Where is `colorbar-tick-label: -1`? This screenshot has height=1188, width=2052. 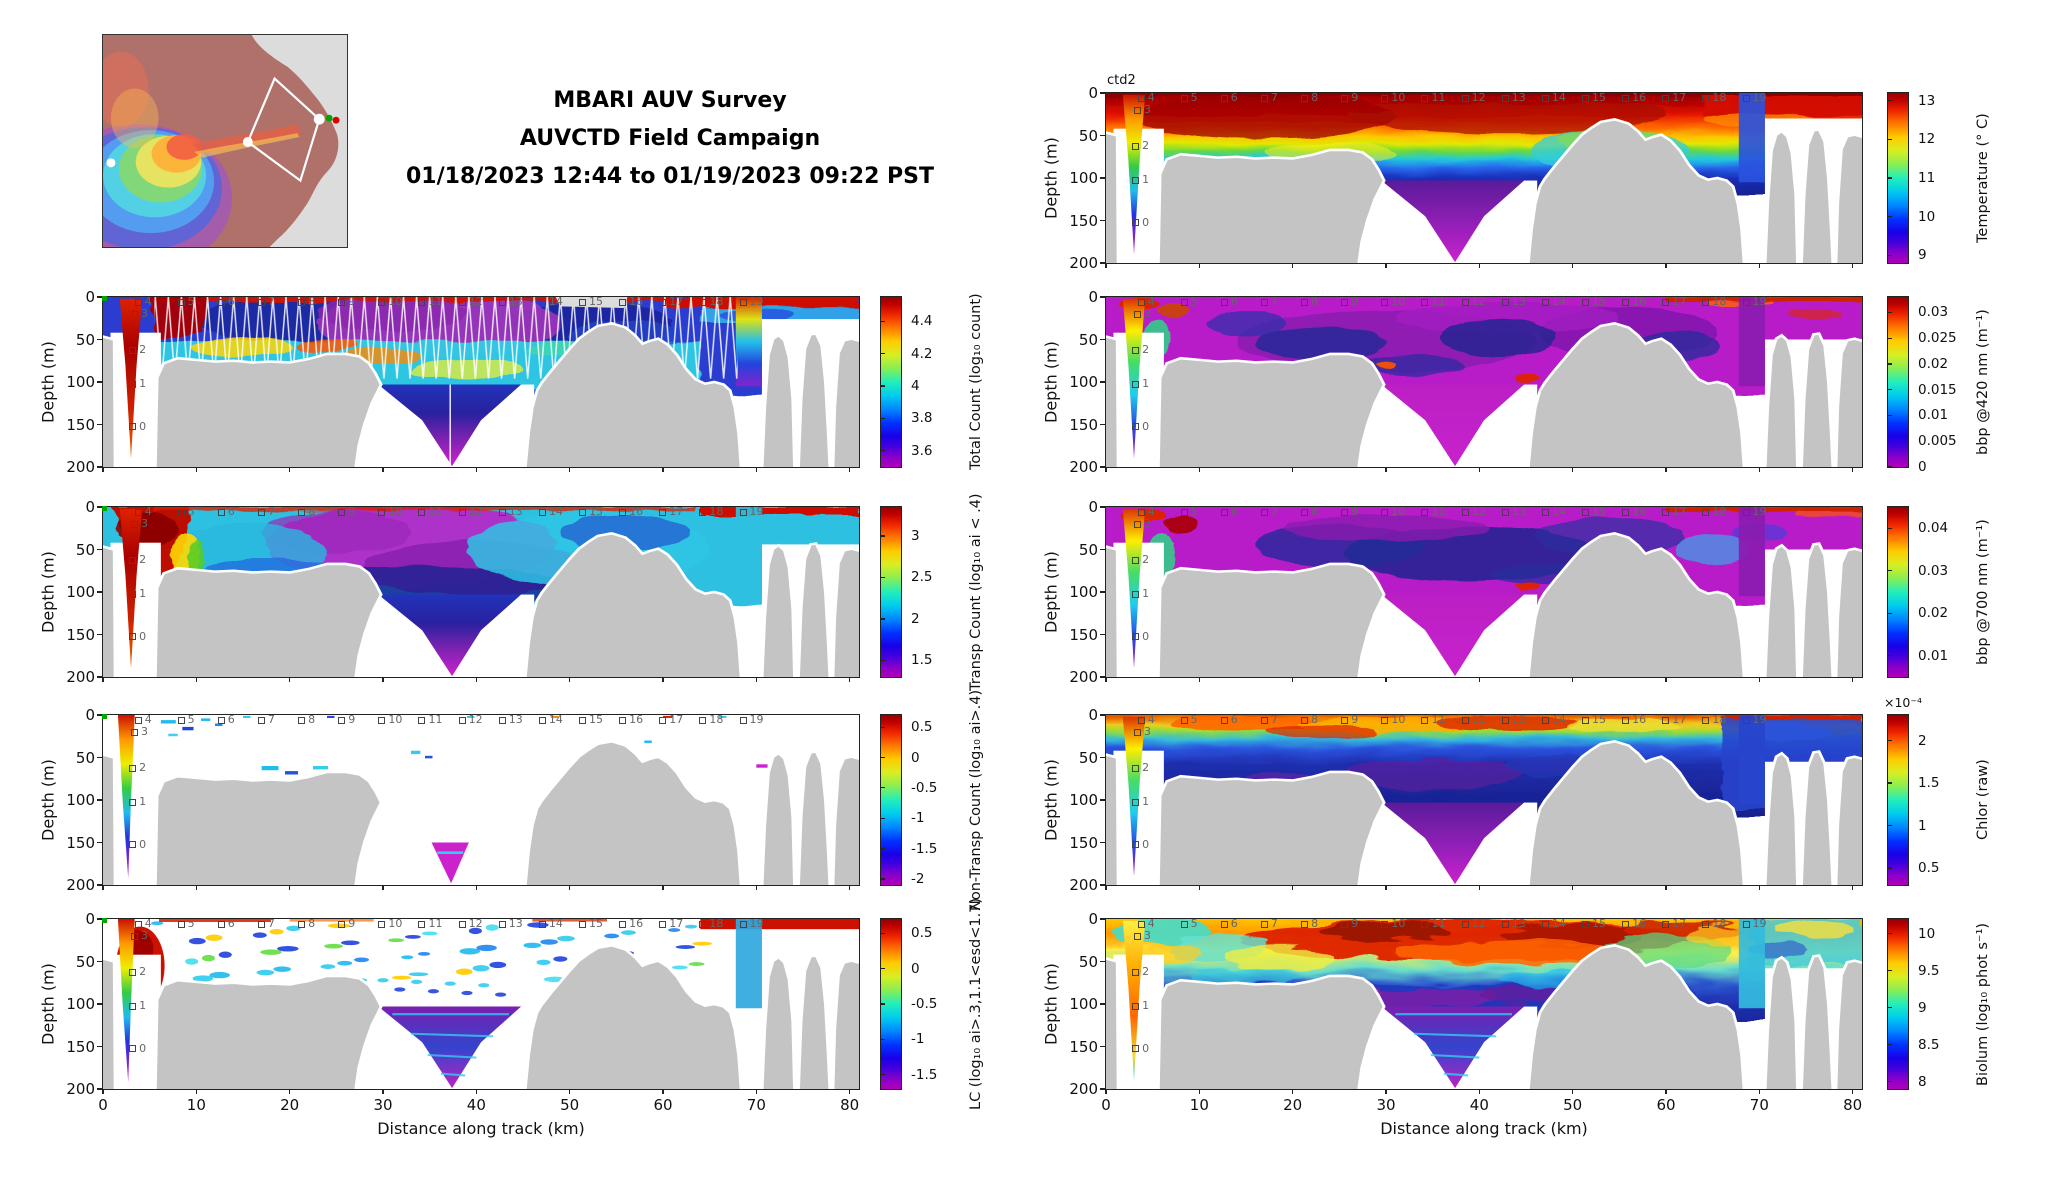
colorbar-tick-label: -1 is located at coordinates (918, 1039).